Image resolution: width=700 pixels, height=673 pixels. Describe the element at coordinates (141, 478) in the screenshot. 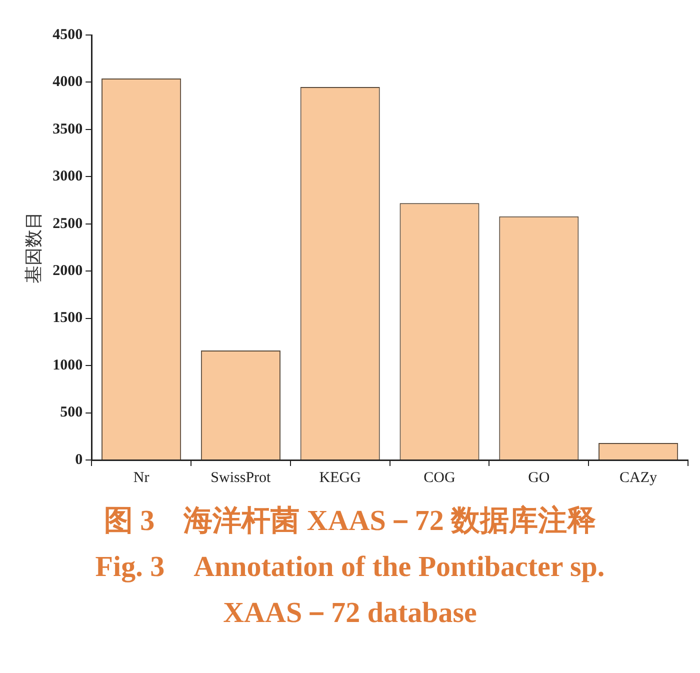

I see `x-tick-label: Nr` at that location.